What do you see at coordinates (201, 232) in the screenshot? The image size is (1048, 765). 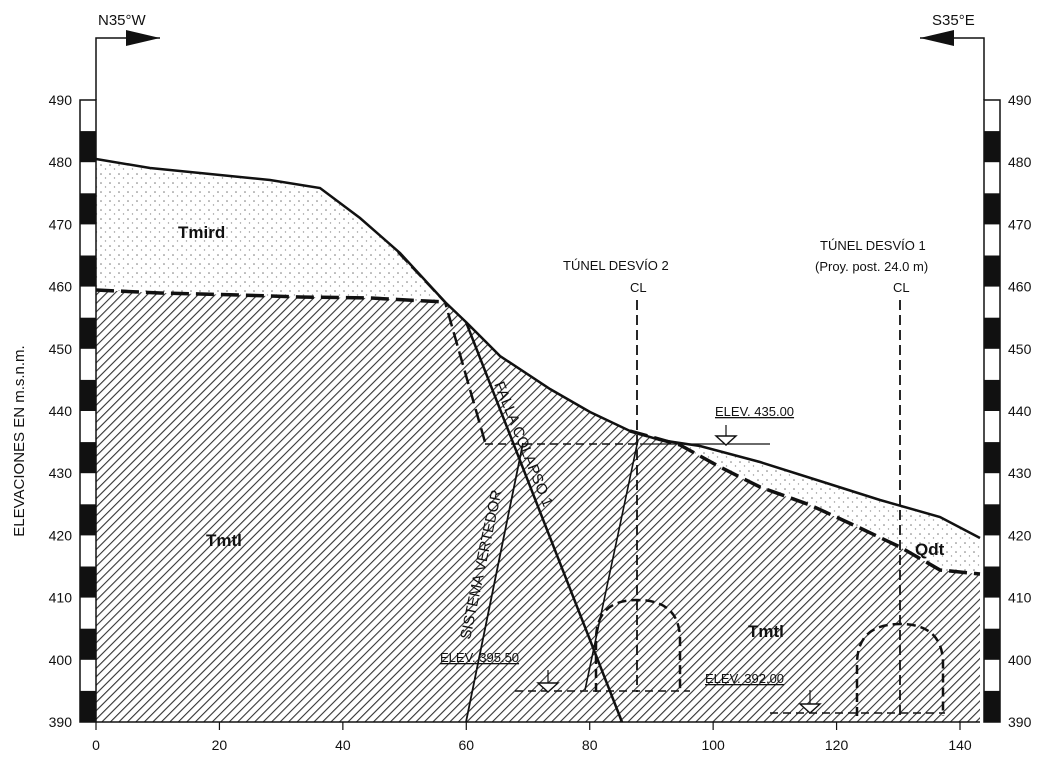 I see `unit-label-tmird: Tmird` at bounding box center [201, 232].